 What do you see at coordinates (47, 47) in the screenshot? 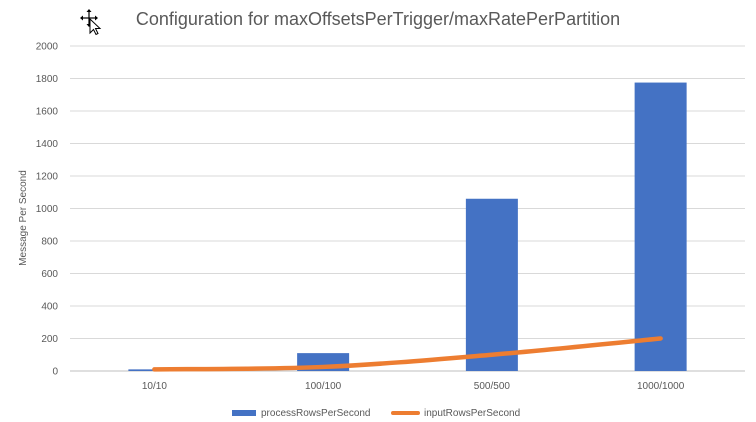
I see `y-tick-label: 2000` at bounding box center [47, 47].